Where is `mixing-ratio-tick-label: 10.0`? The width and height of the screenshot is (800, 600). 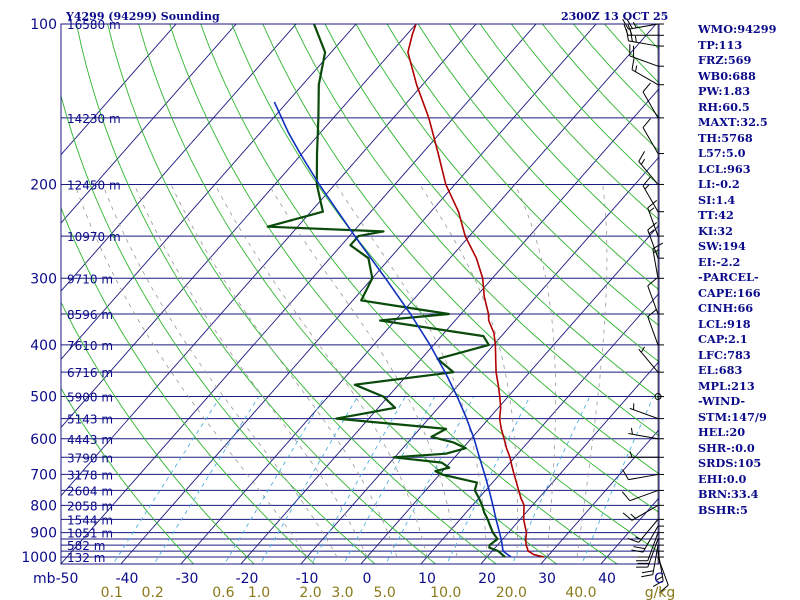 mixing-ratio-tick-label: 10.0 is located at coordinates (445, 592).